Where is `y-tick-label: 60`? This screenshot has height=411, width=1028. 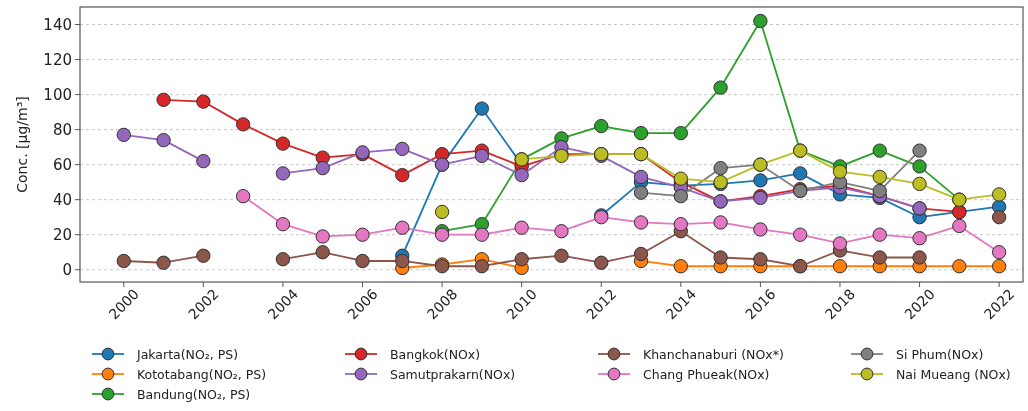 y-tick-label: 60 is located at coordinates (62, 164).